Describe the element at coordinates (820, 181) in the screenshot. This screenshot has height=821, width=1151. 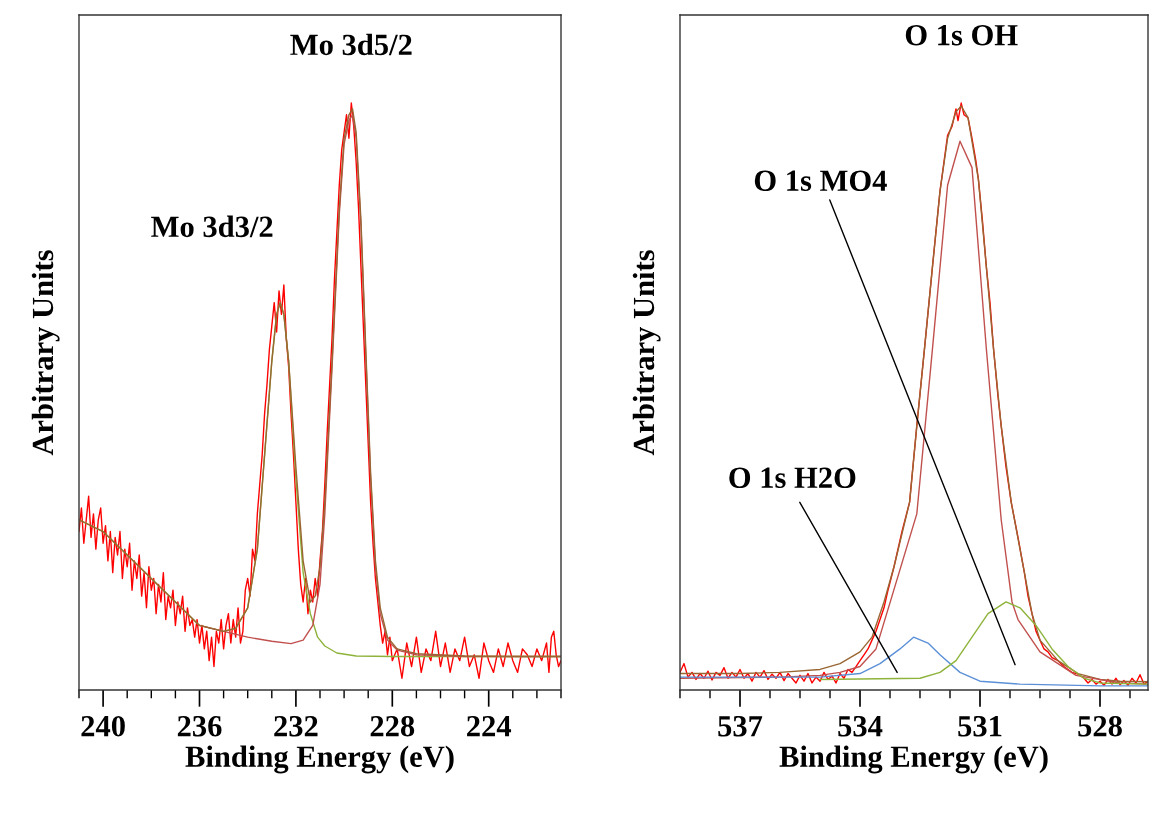
I see `annotation: O 1s MO4` at that location.